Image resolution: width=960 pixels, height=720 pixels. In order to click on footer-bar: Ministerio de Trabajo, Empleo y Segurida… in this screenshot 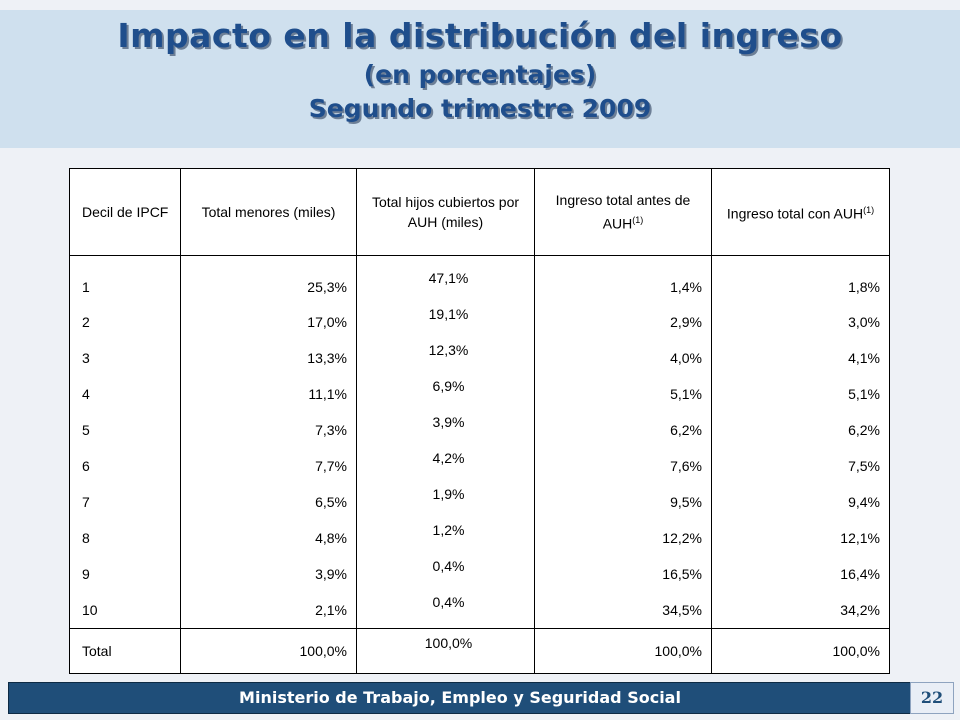, I will do `click(460, 698)`.